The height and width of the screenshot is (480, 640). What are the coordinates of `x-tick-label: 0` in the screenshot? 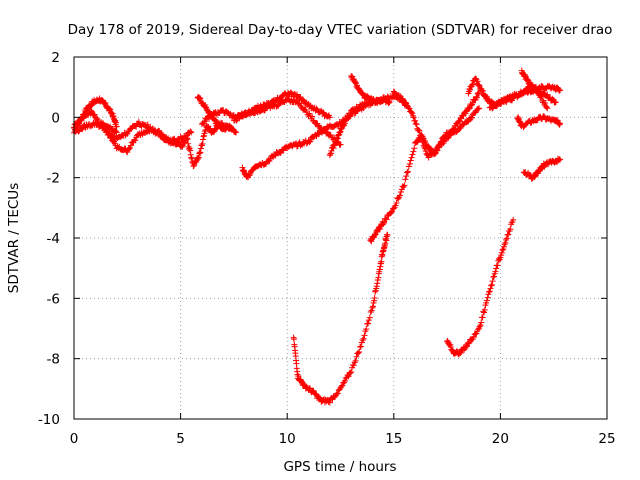 It's located at (74, 439).